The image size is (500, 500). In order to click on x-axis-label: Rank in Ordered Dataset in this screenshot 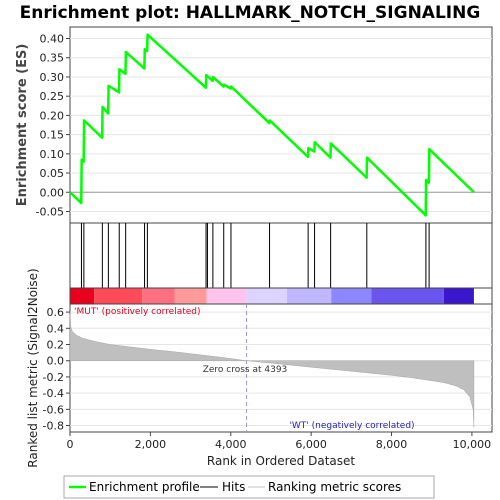, I will do `click(281, 461)`.